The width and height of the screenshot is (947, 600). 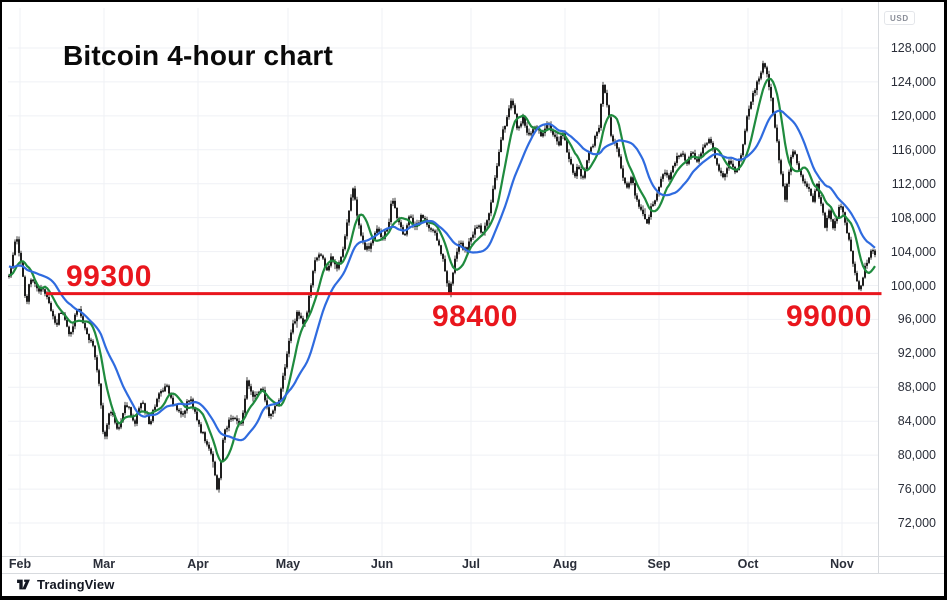 What do you see at coordinates (913, 48) in the screenshot?
I see `price-tick-label: 128,000` at bounding box center [913, 48].